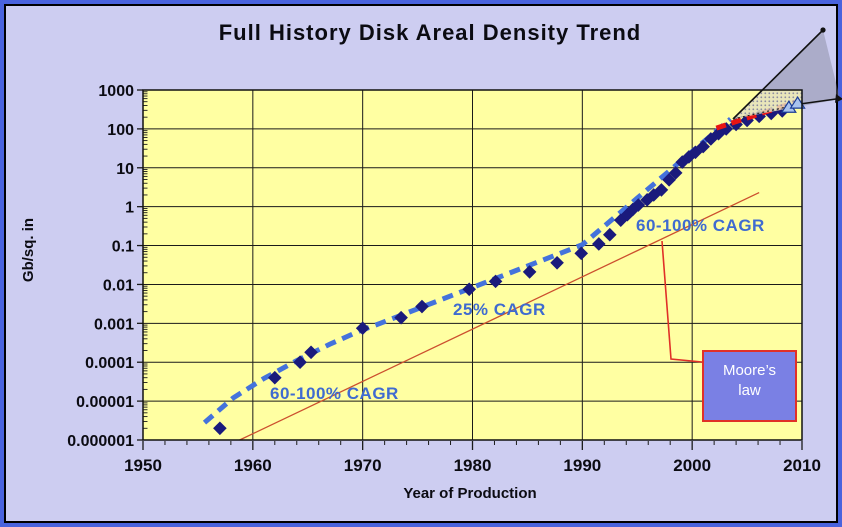 The width and height of the screenshot is (842, 527). What do you see at coordinates (123, 247) in the screenshot?
I see `y-tick-label: 0.1` at bounding box center [123, 247].